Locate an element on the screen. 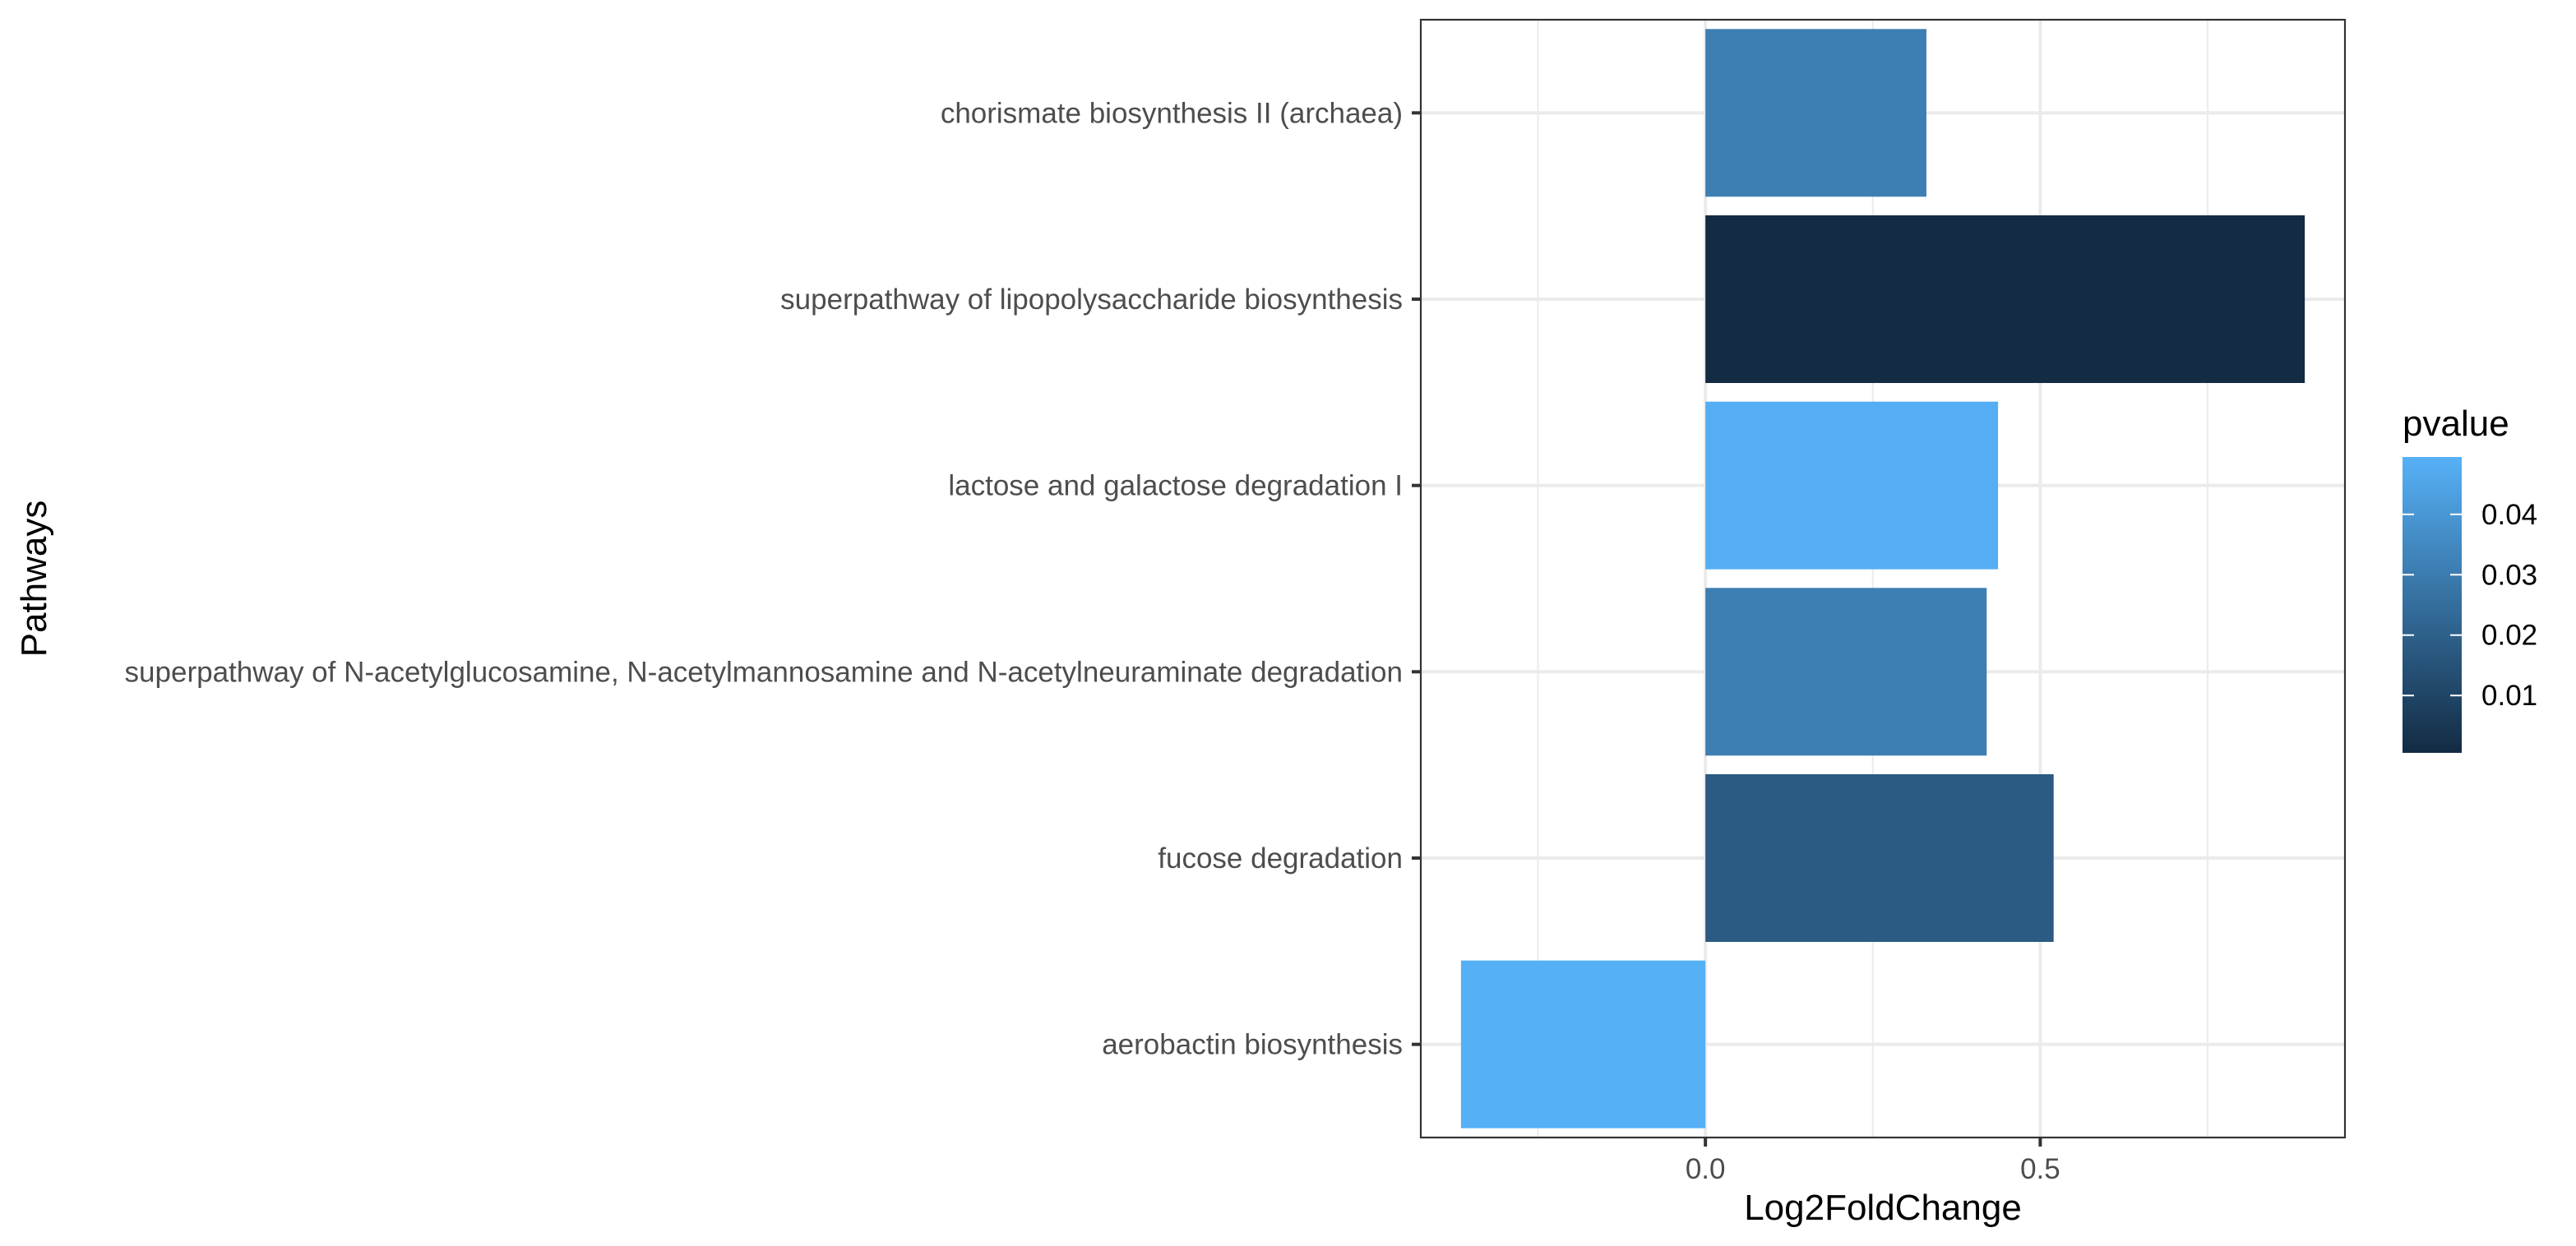  legend-ticks: 0.01 0.02 0.03 0.04 is located at coordinates (2470, 605).